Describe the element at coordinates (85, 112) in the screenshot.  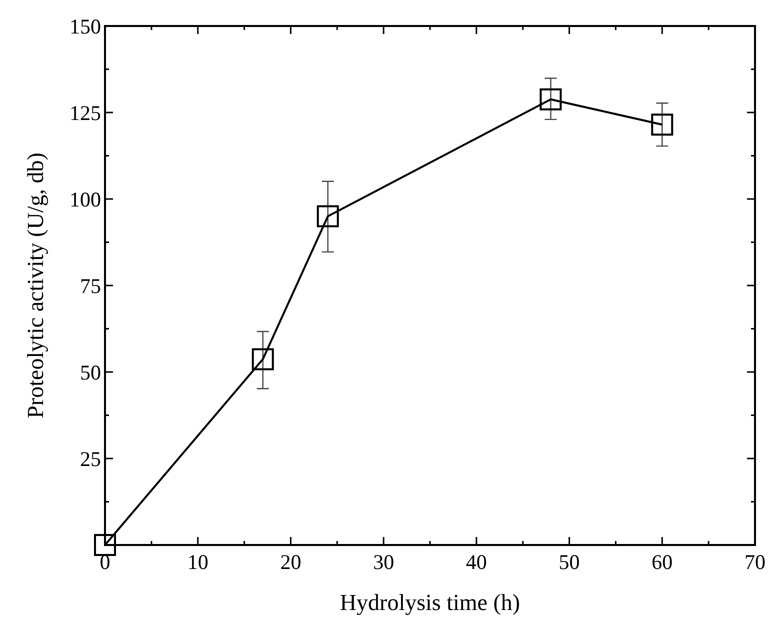
I see `y-tick-label: 125` at that location.